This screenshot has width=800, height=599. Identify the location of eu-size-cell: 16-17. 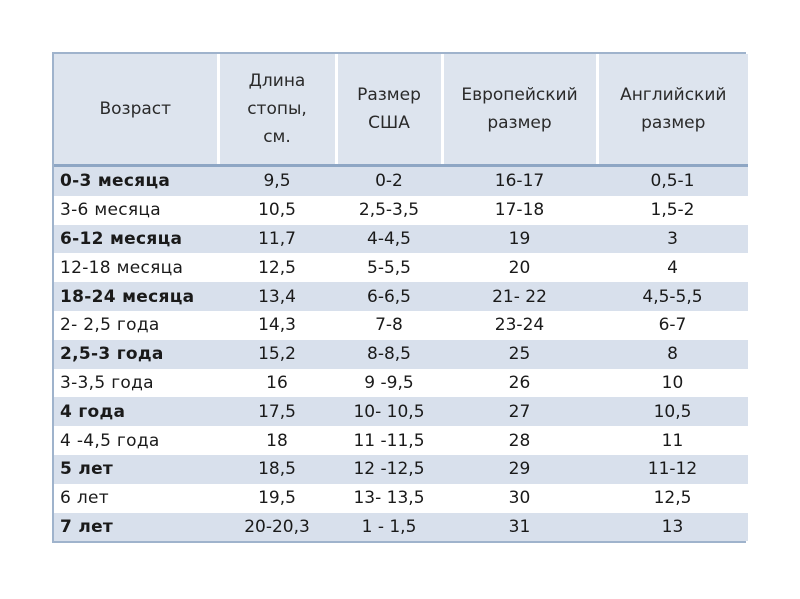
(519, 180).